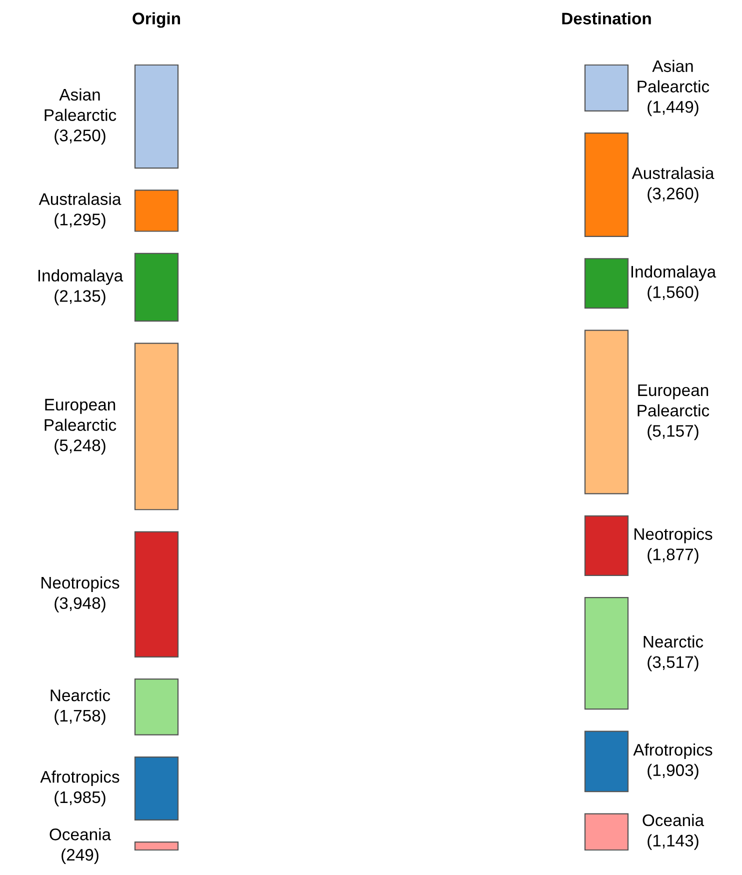 The height and width of the screenshot is (875, 742). What do you see at coordinates (80, 856) in the screenshot?
I see `data-label: (249)` at bounding box center [80, 856].